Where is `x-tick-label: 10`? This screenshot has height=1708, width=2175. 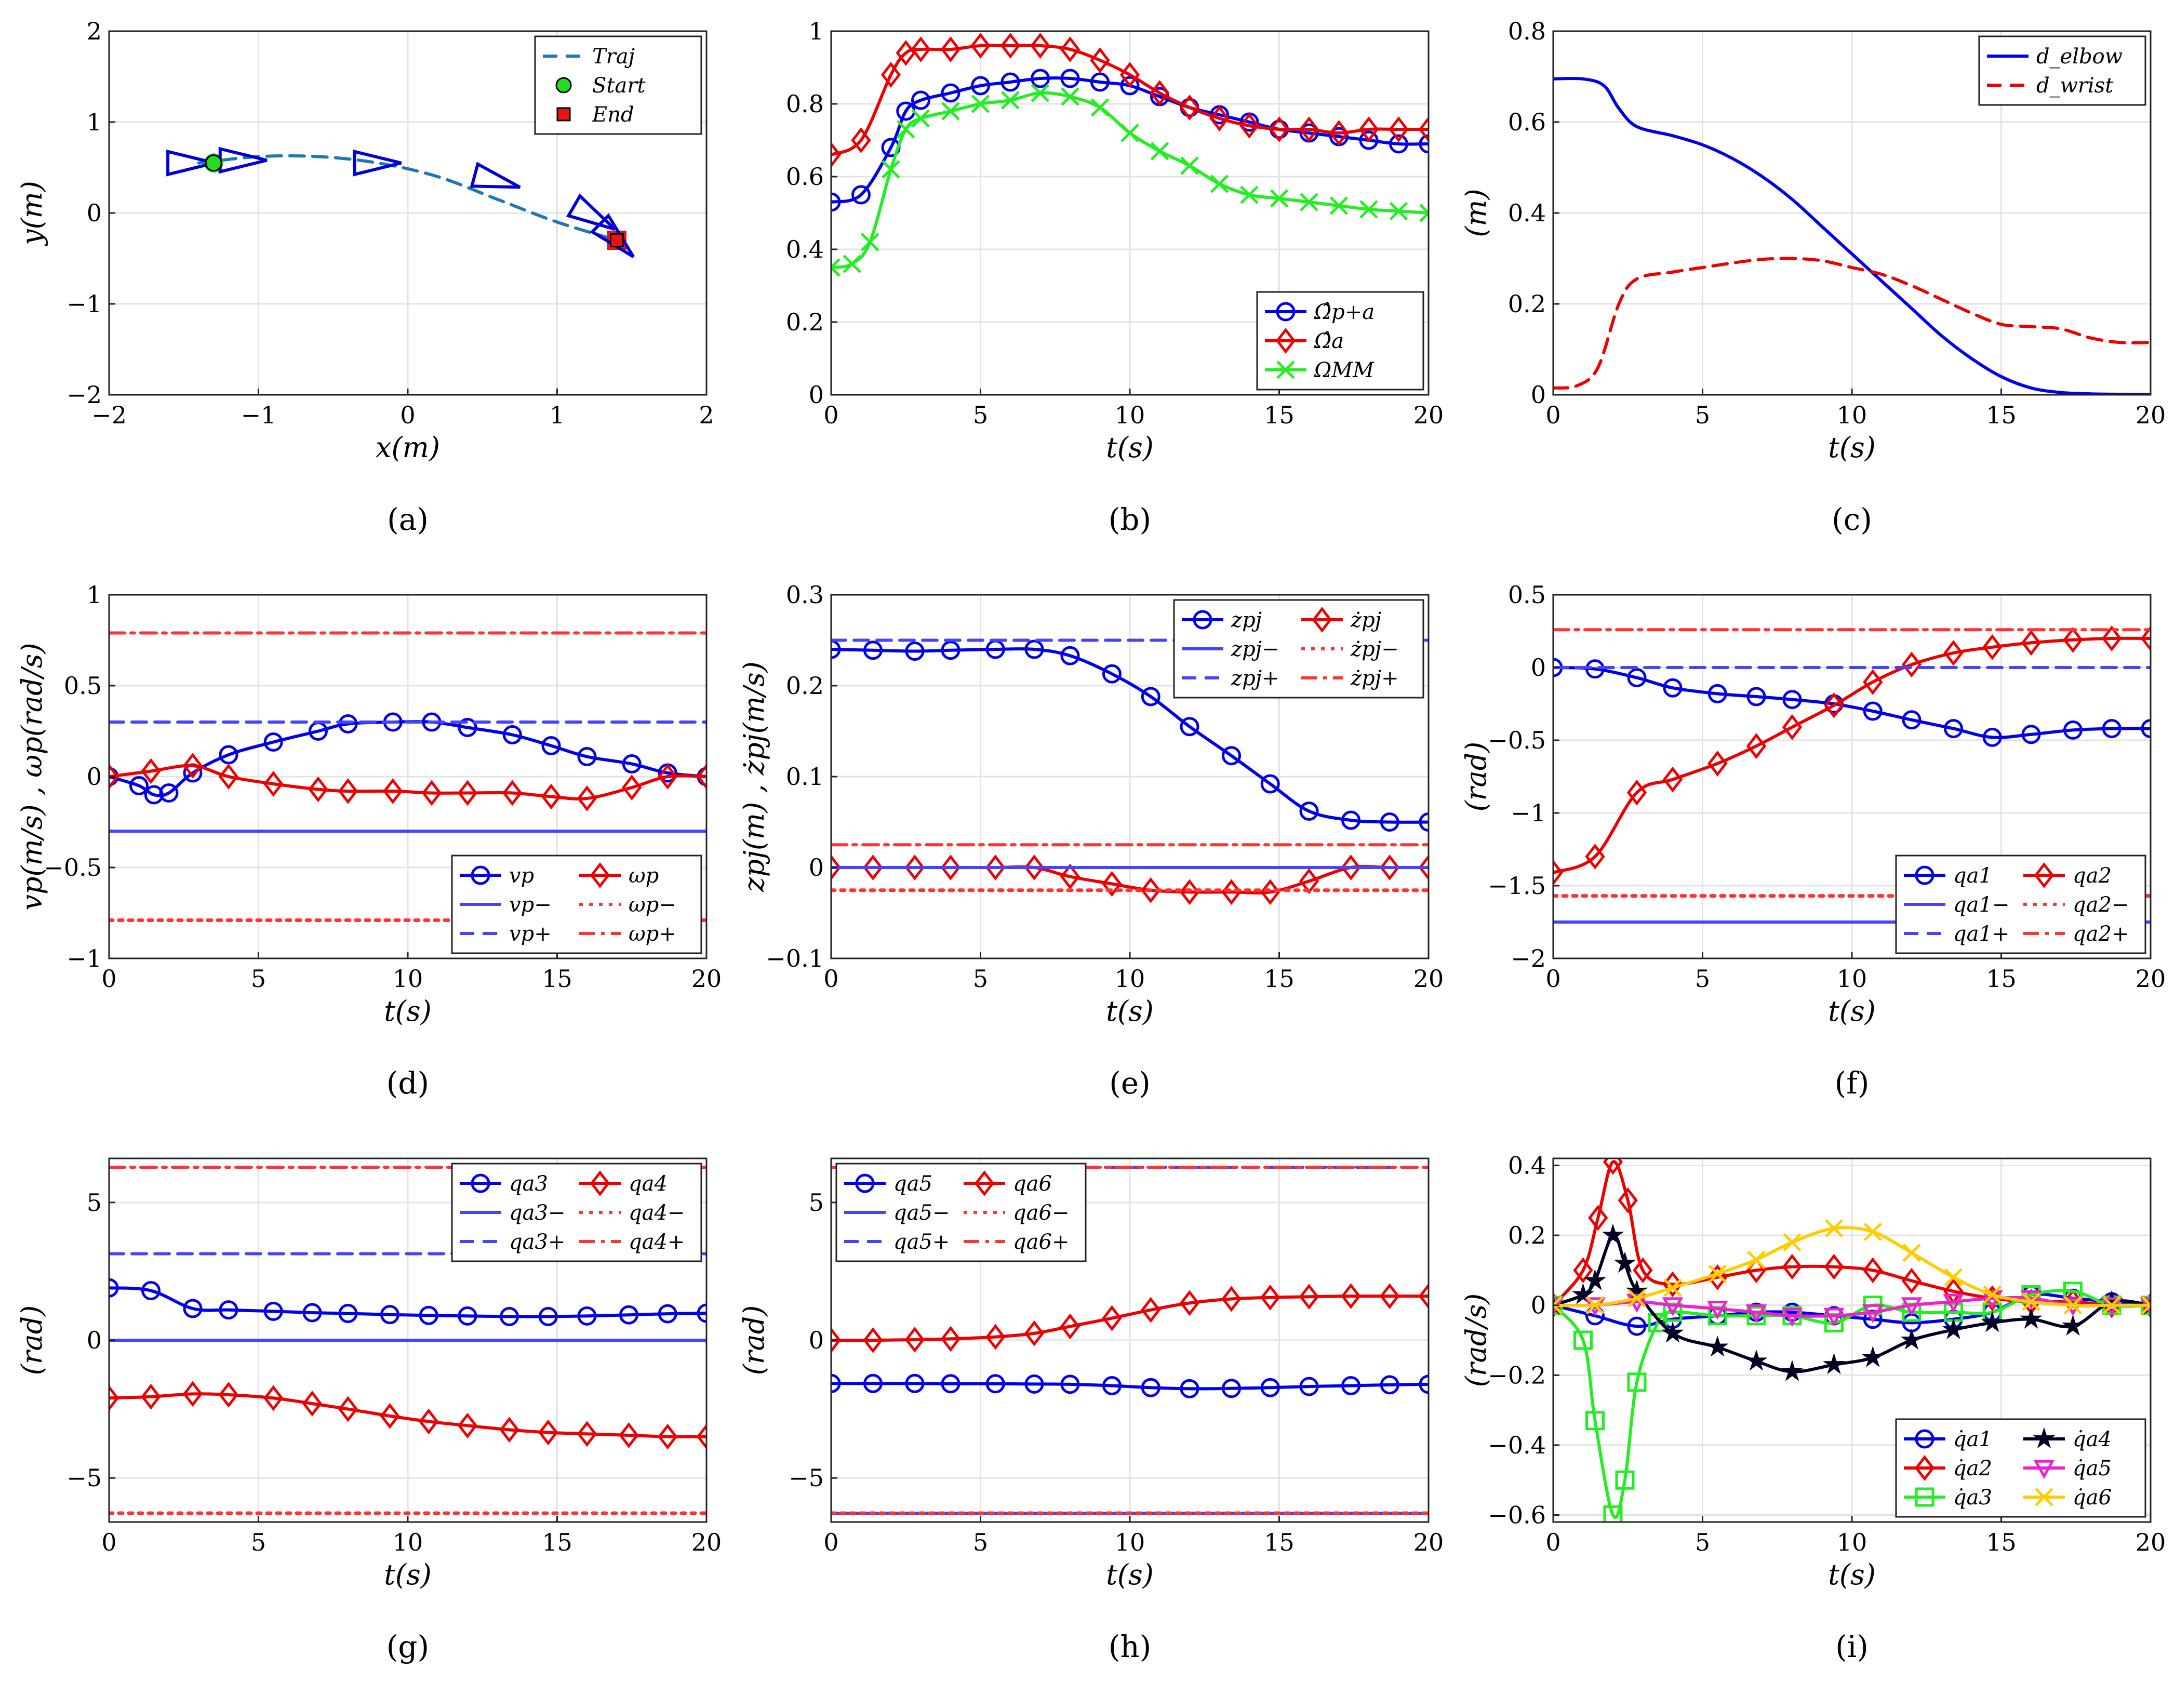
x-tick-label: 10 is located at coordinates (1130, 979).